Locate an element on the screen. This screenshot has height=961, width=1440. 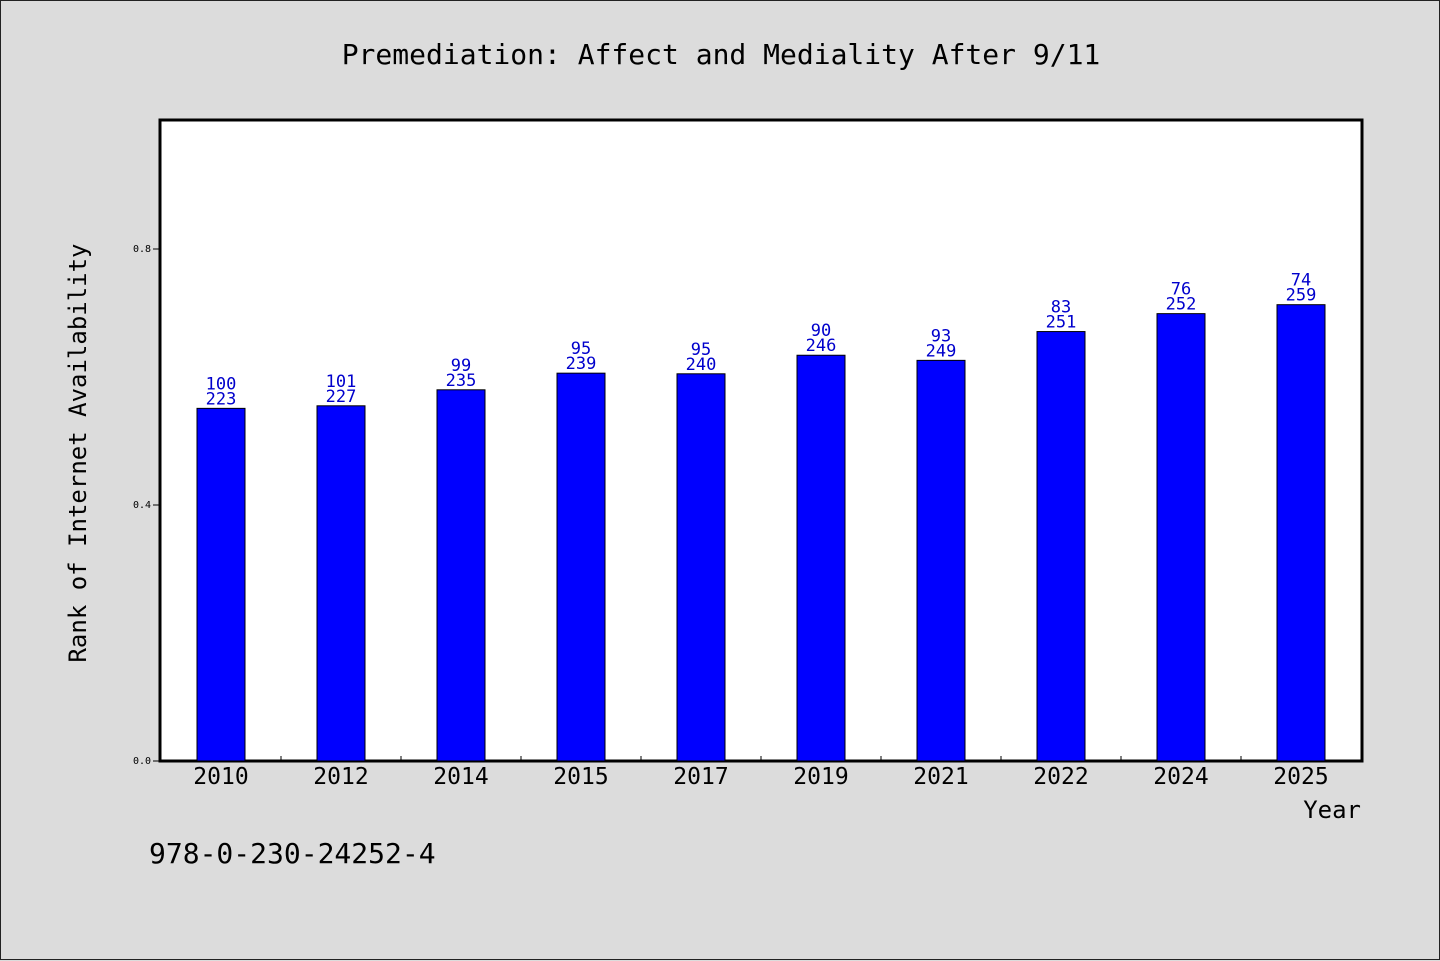
data-label-top-2025: 74 is located at coordinates (1301, 281).